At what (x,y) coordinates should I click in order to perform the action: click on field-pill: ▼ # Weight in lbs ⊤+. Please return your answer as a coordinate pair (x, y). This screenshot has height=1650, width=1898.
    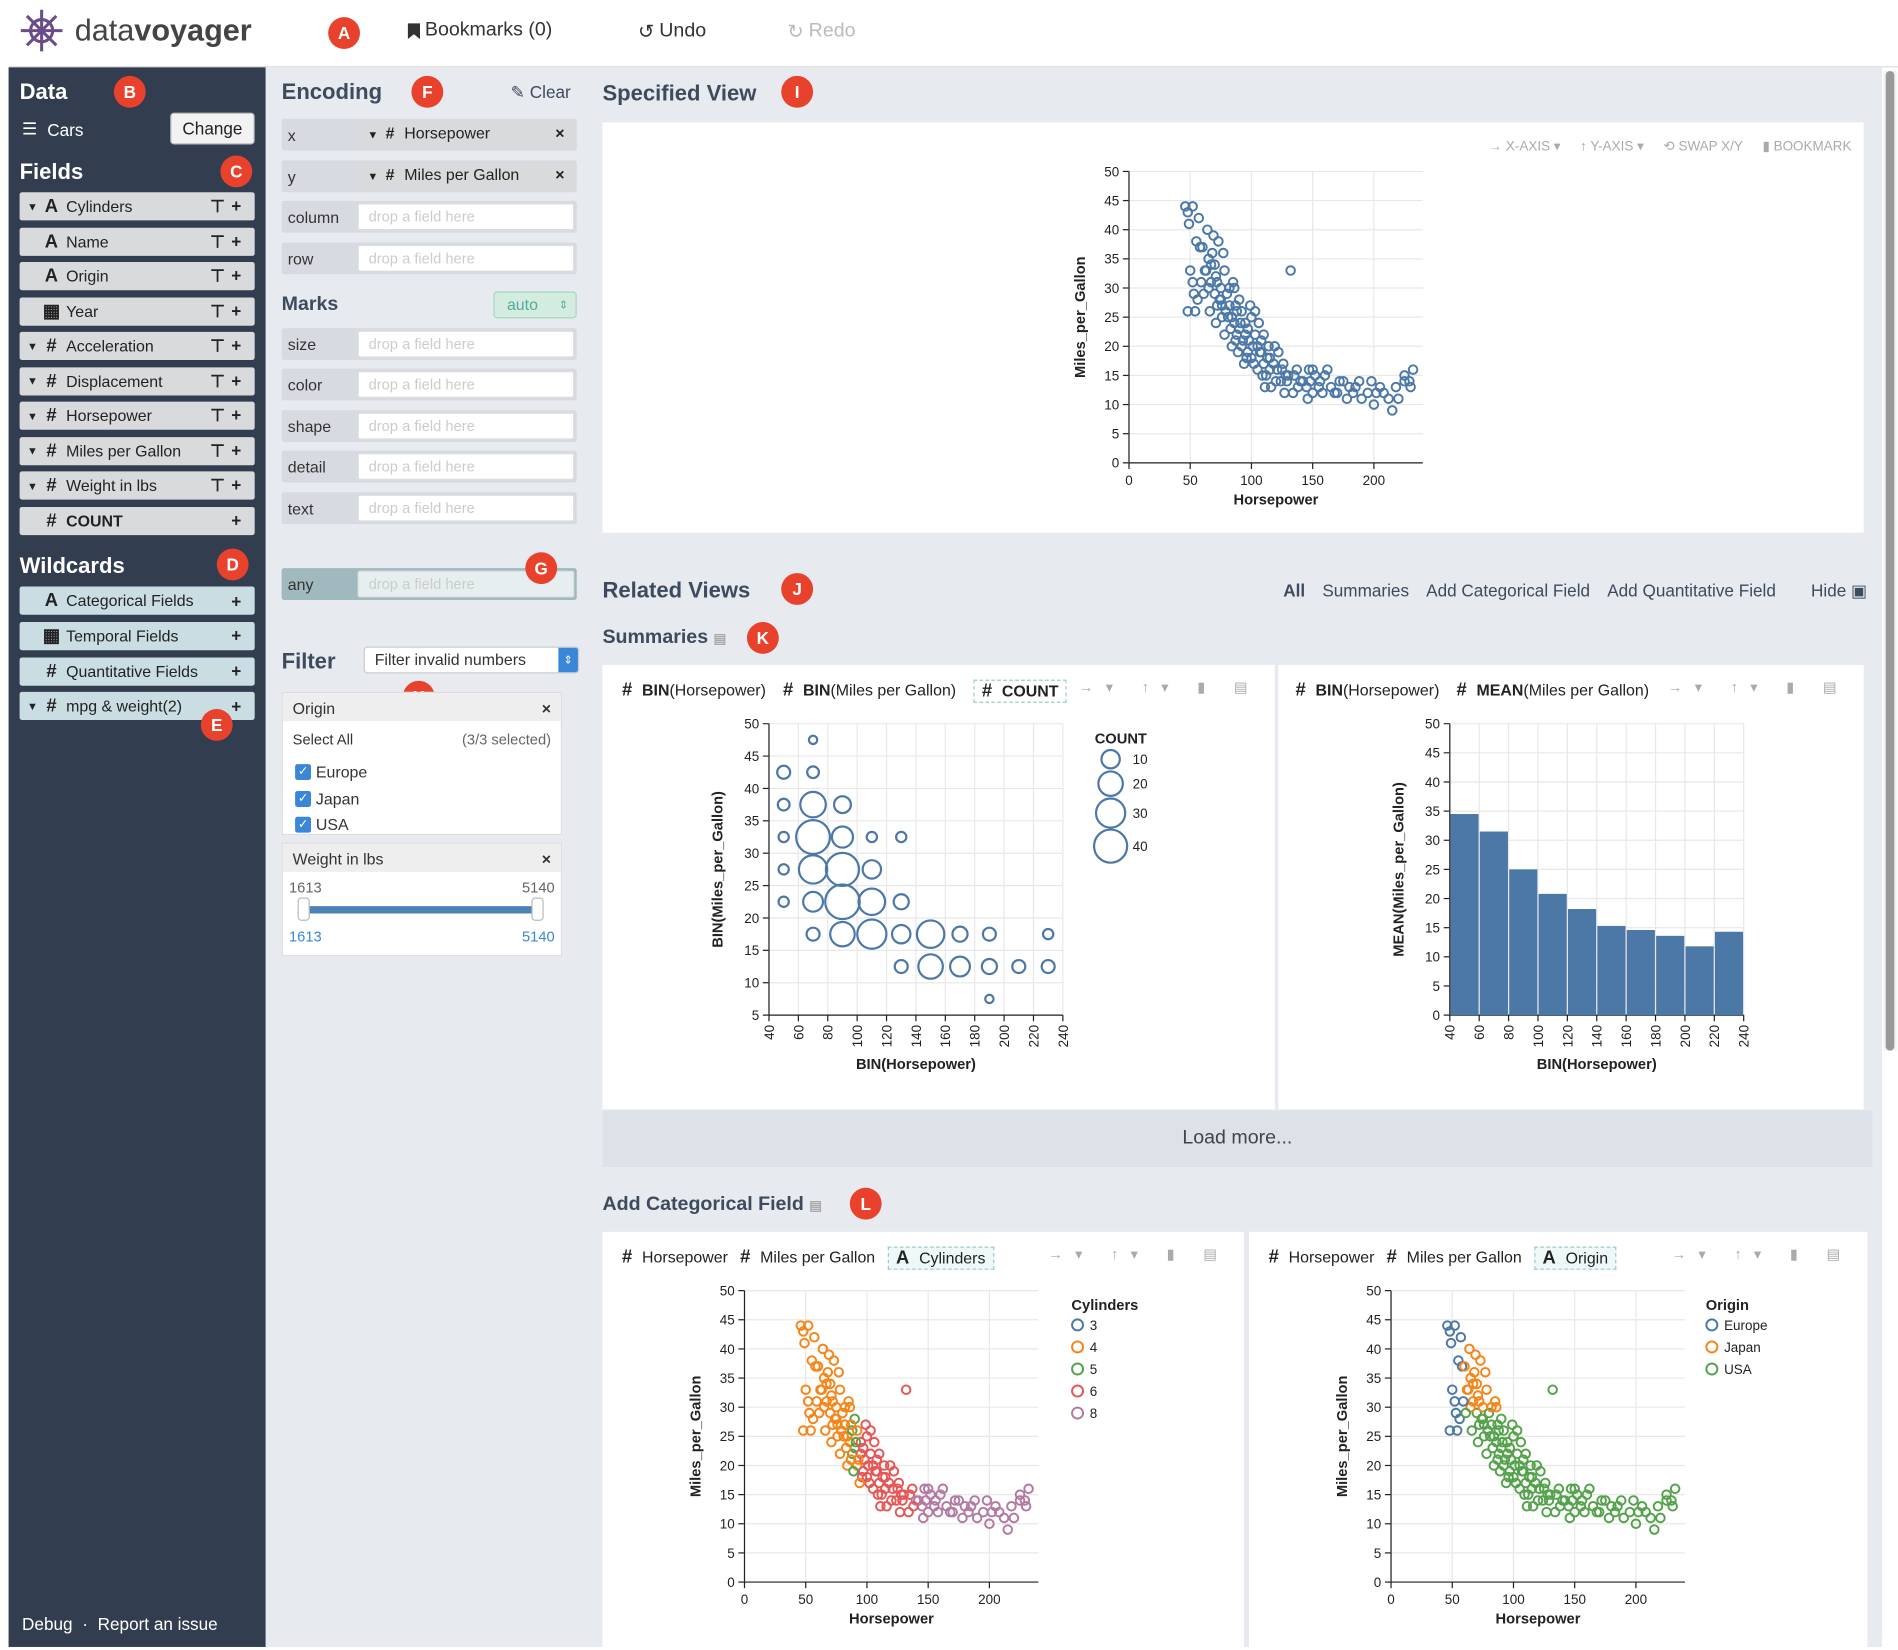
    Looking at the image, I should click on (137, 485).